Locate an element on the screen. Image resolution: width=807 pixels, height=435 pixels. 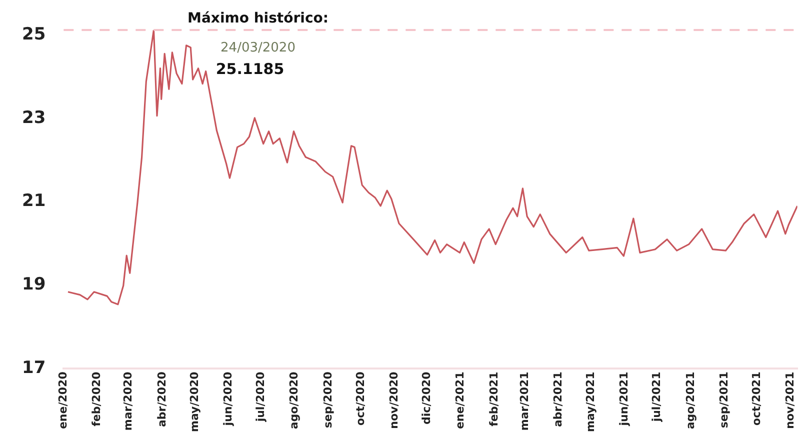
x-tick-label: may/2020 is located at coordinates (194, 401).